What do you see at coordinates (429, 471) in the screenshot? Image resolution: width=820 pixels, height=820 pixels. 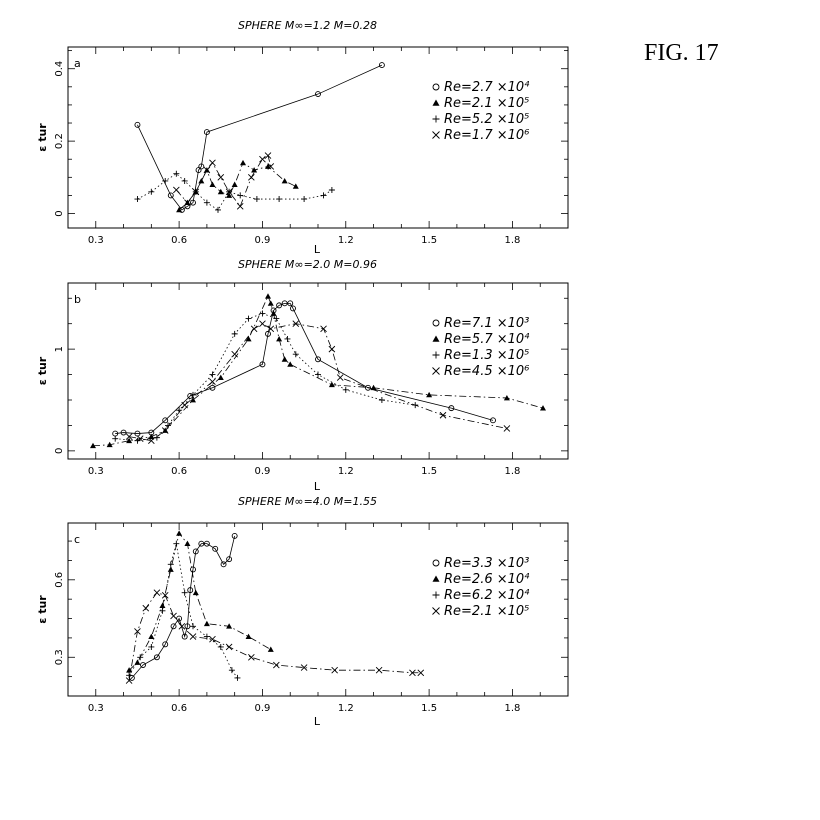 I see `x-tick-label: 1.5` at bounding box center [429, 471].